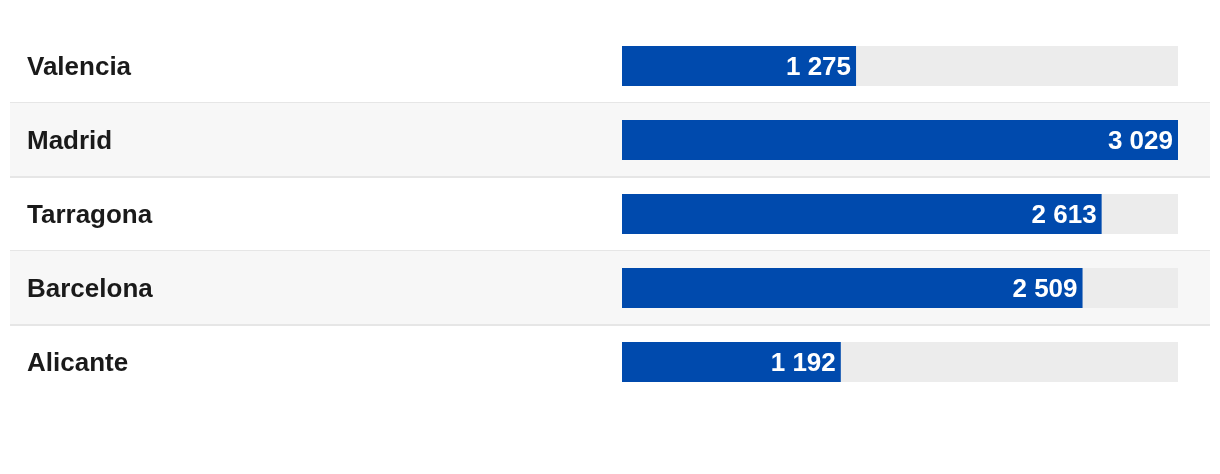  Describe the element at coordinates (1045, 288) in the screenshot. I see `data-label: 2 509` at that location.